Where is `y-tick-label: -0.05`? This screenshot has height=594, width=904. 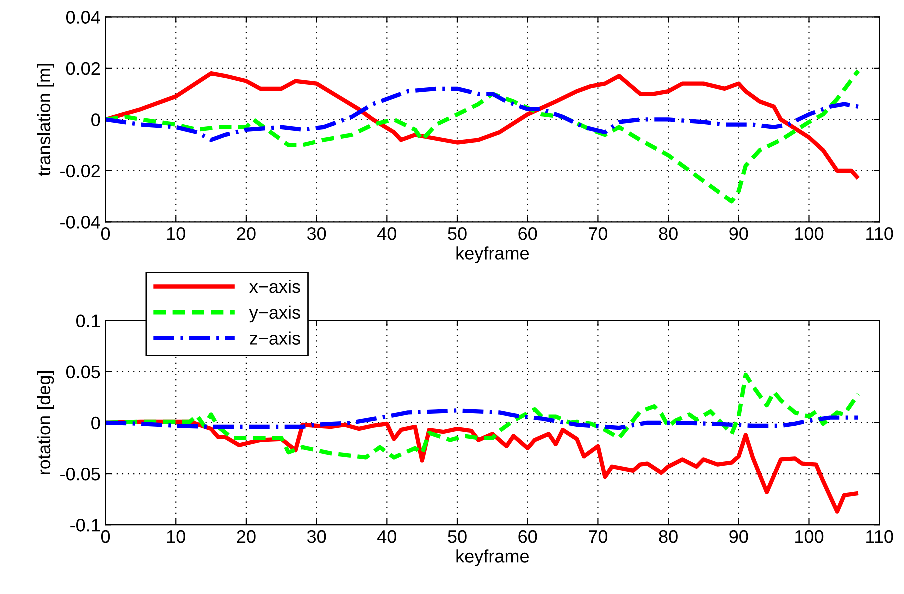
y-tick-label: -0.05 is located at coordinates (80, 474).